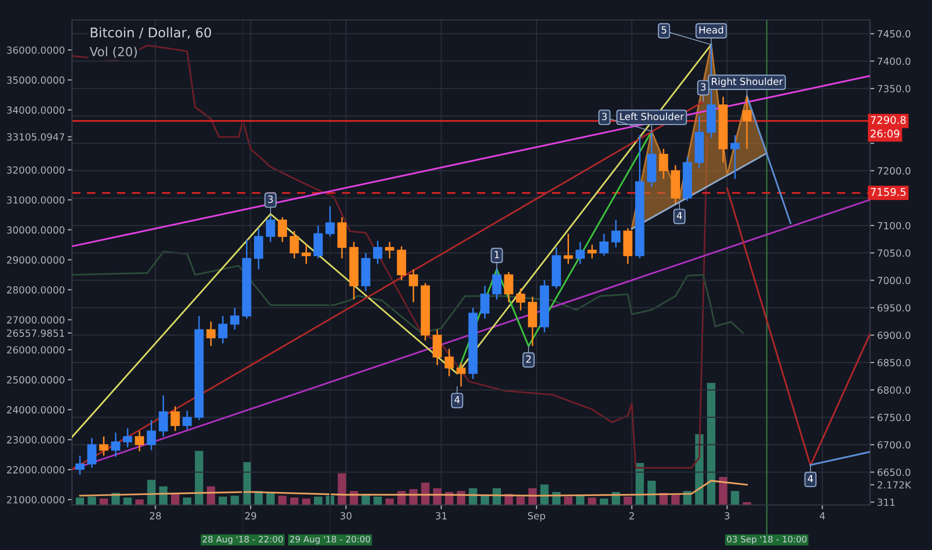 The width and height of the screenshot is (932, 550). What do you see at coordinates (35, 500) in the screenshot?
I see `y2-tick-label: 21000.0000` at bounding box center [35, 500].